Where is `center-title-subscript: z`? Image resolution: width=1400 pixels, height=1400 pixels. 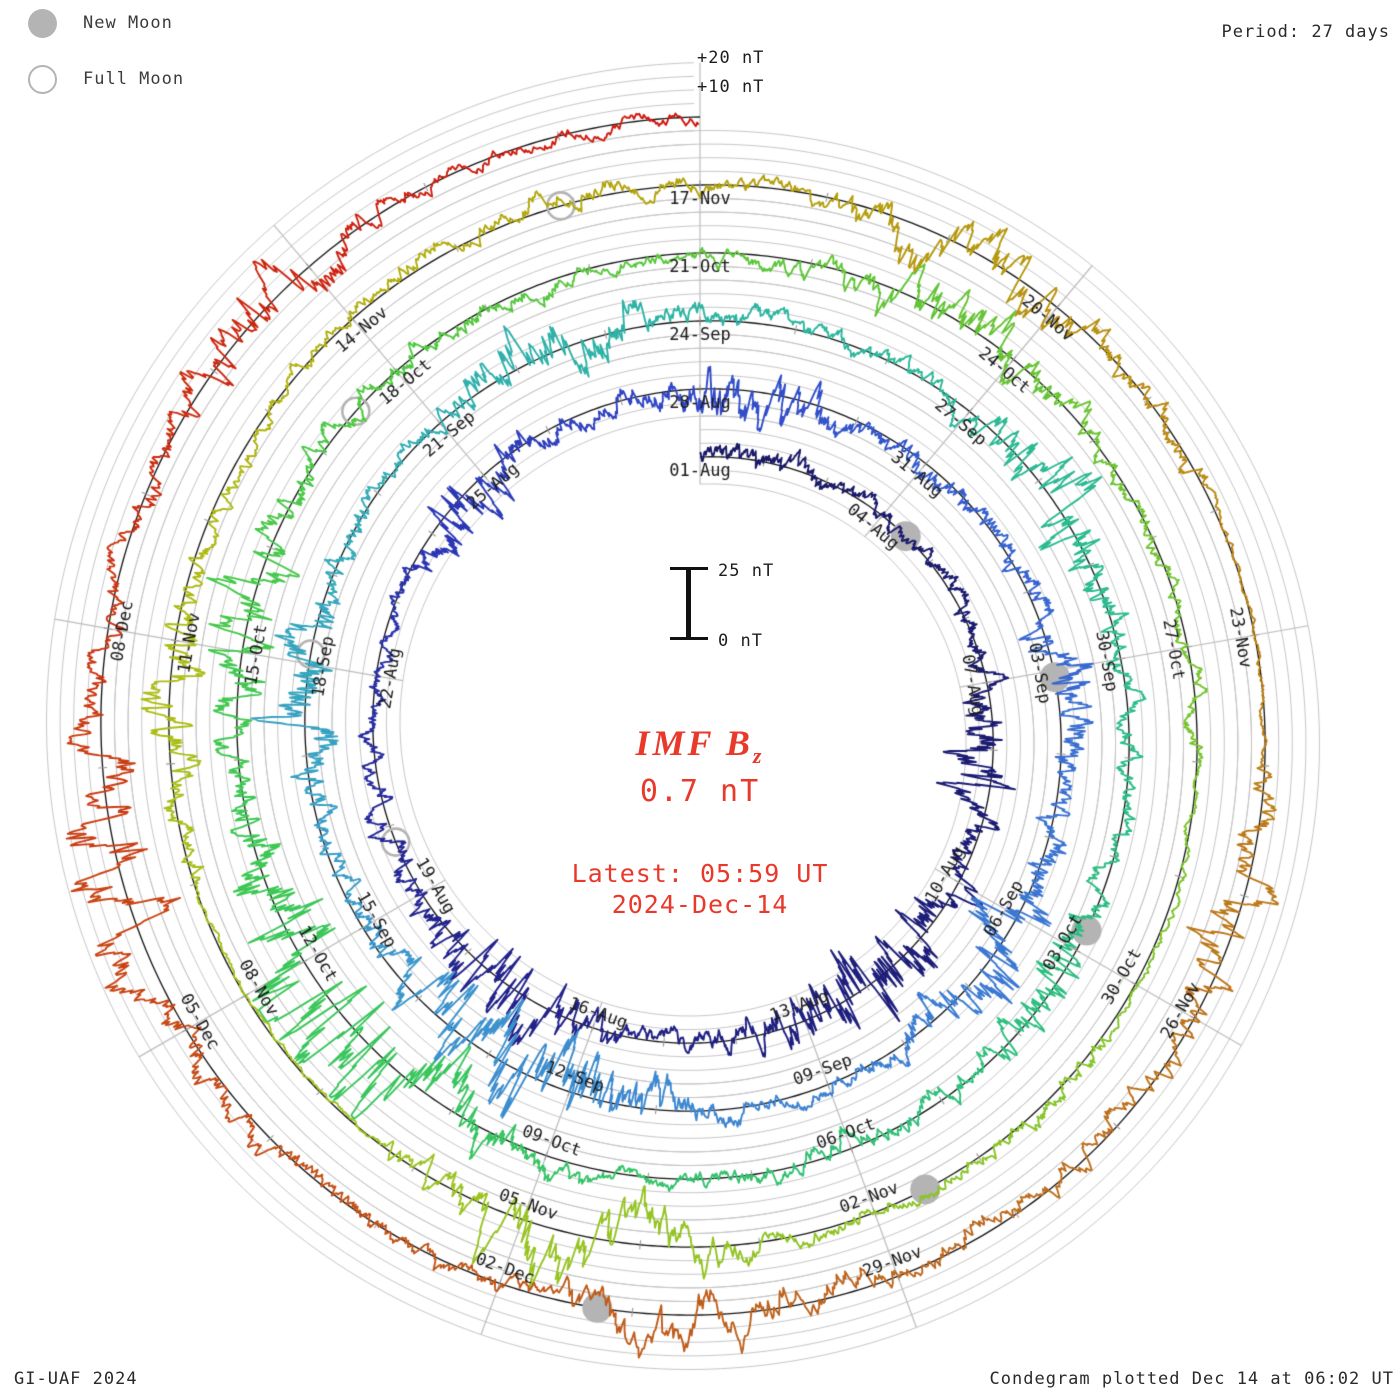
center-title-subscript: z is located at coordinates (758, 756).